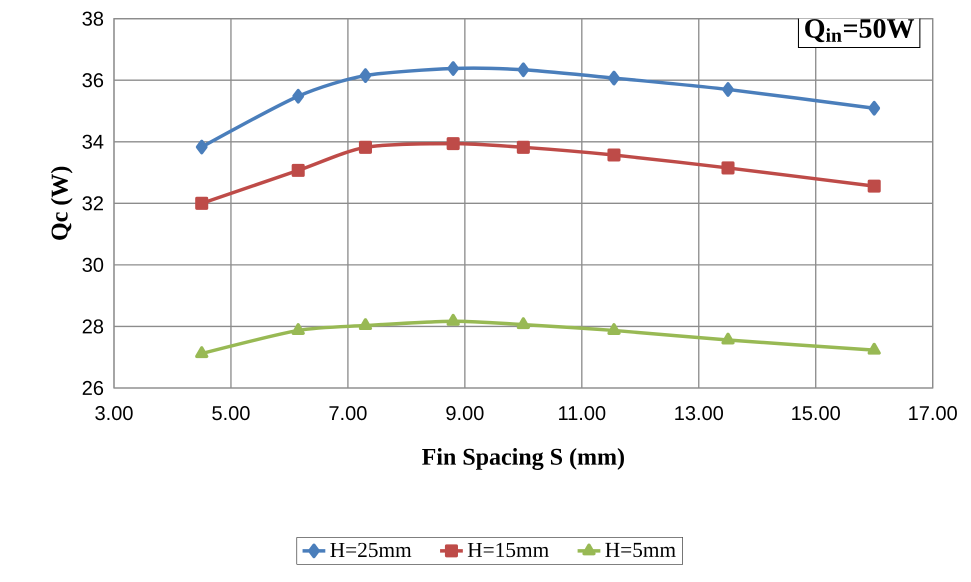 The image size is (971, 582). Describe the element at coordinates (859, 30) in the screenshot. I see `annotation: Q$_{in}$=50W` at that location.